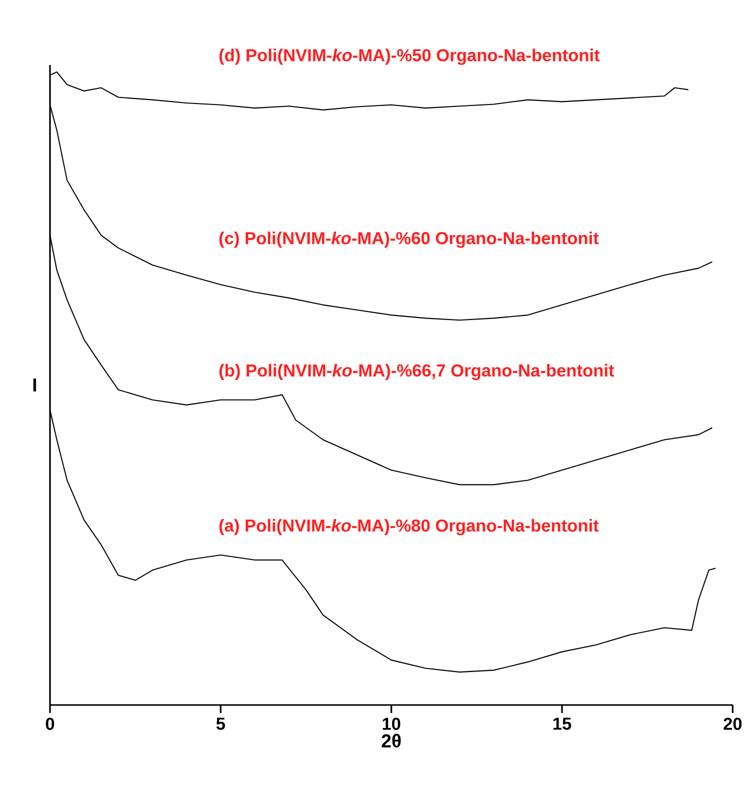 This screenshot has height=787, width=750. Describe the element at coordinates (562, 724) in the screenshot. I see `x-tick-label: 15` at that location.